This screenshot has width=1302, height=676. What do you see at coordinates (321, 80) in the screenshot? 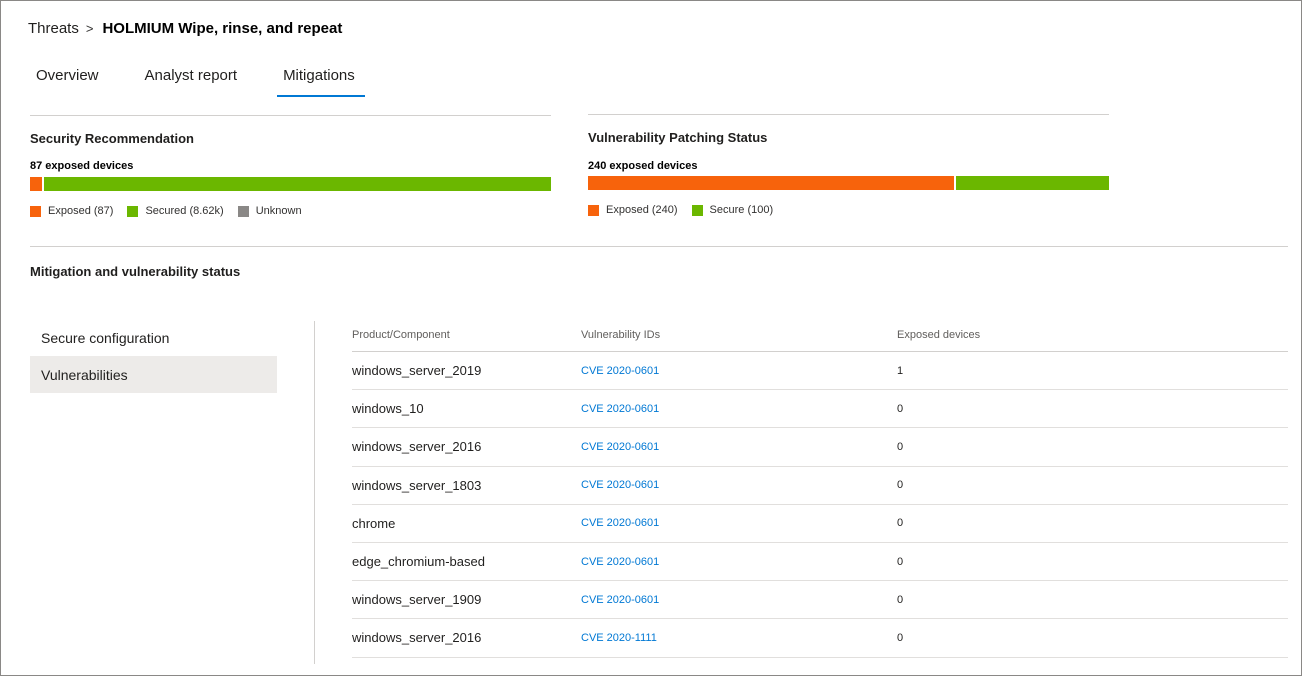
I see `tab-mitigations: Mitigations` at bounding box center [321, 80].